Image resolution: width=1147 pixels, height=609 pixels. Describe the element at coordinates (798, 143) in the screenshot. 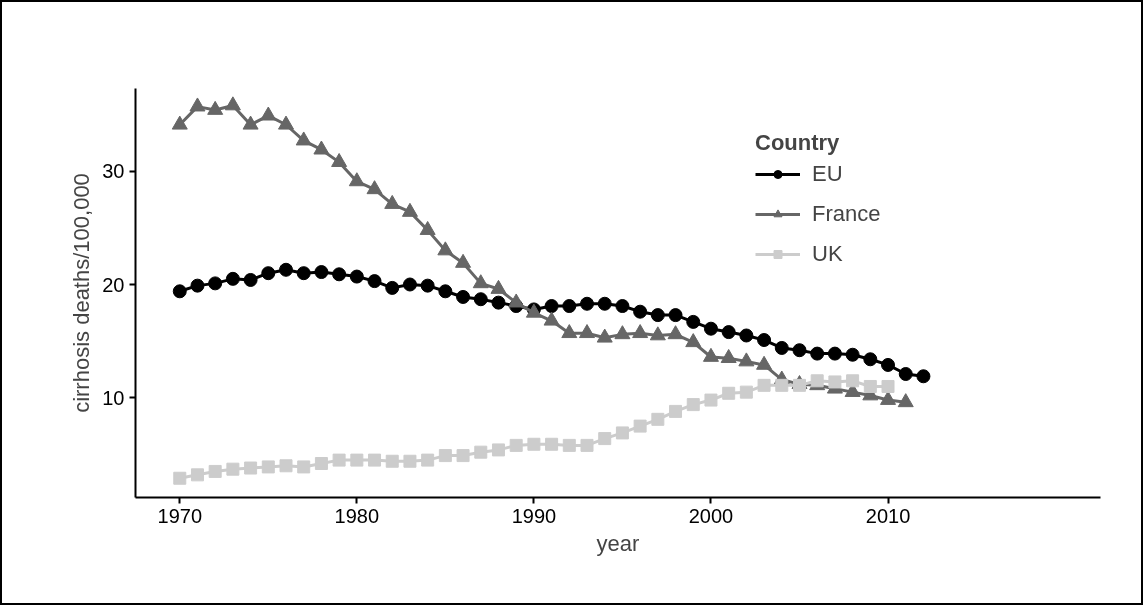

I see `legend-title: Country` at that location.